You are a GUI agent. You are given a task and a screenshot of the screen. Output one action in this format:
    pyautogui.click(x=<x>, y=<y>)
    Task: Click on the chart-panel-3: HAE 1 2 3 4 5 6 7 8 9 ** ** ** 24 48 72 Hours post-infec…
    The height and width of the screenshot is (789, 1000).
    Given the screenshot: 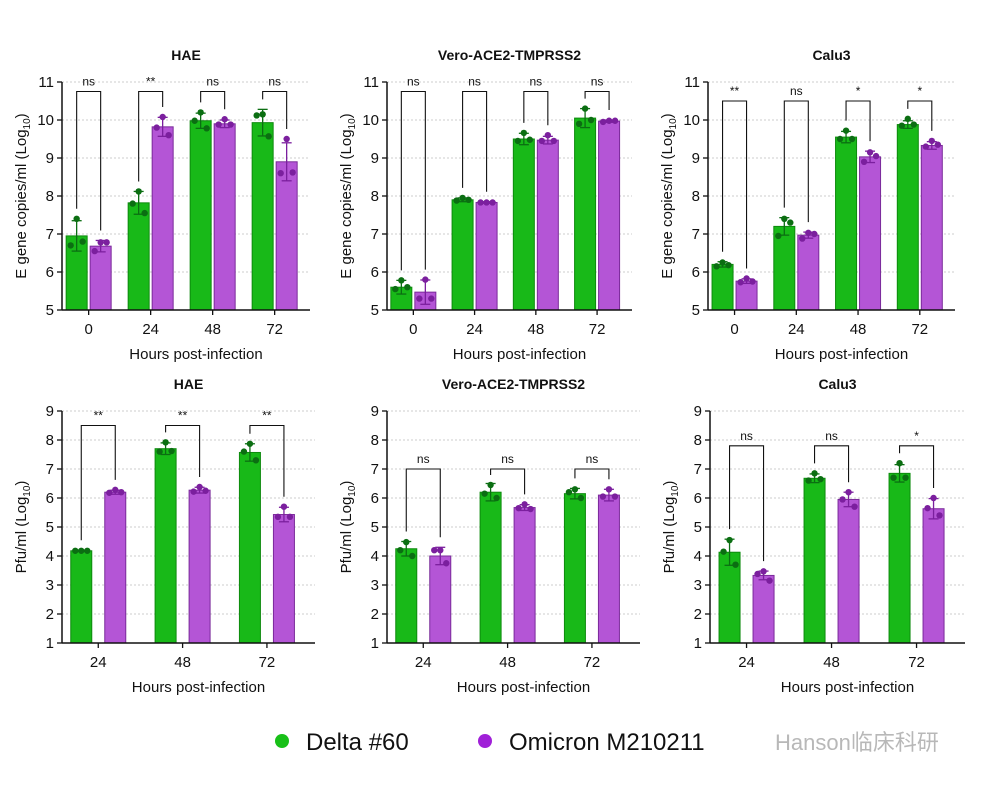 What is the action you would take?
    pyautogui.click(x=164, y=536)
    